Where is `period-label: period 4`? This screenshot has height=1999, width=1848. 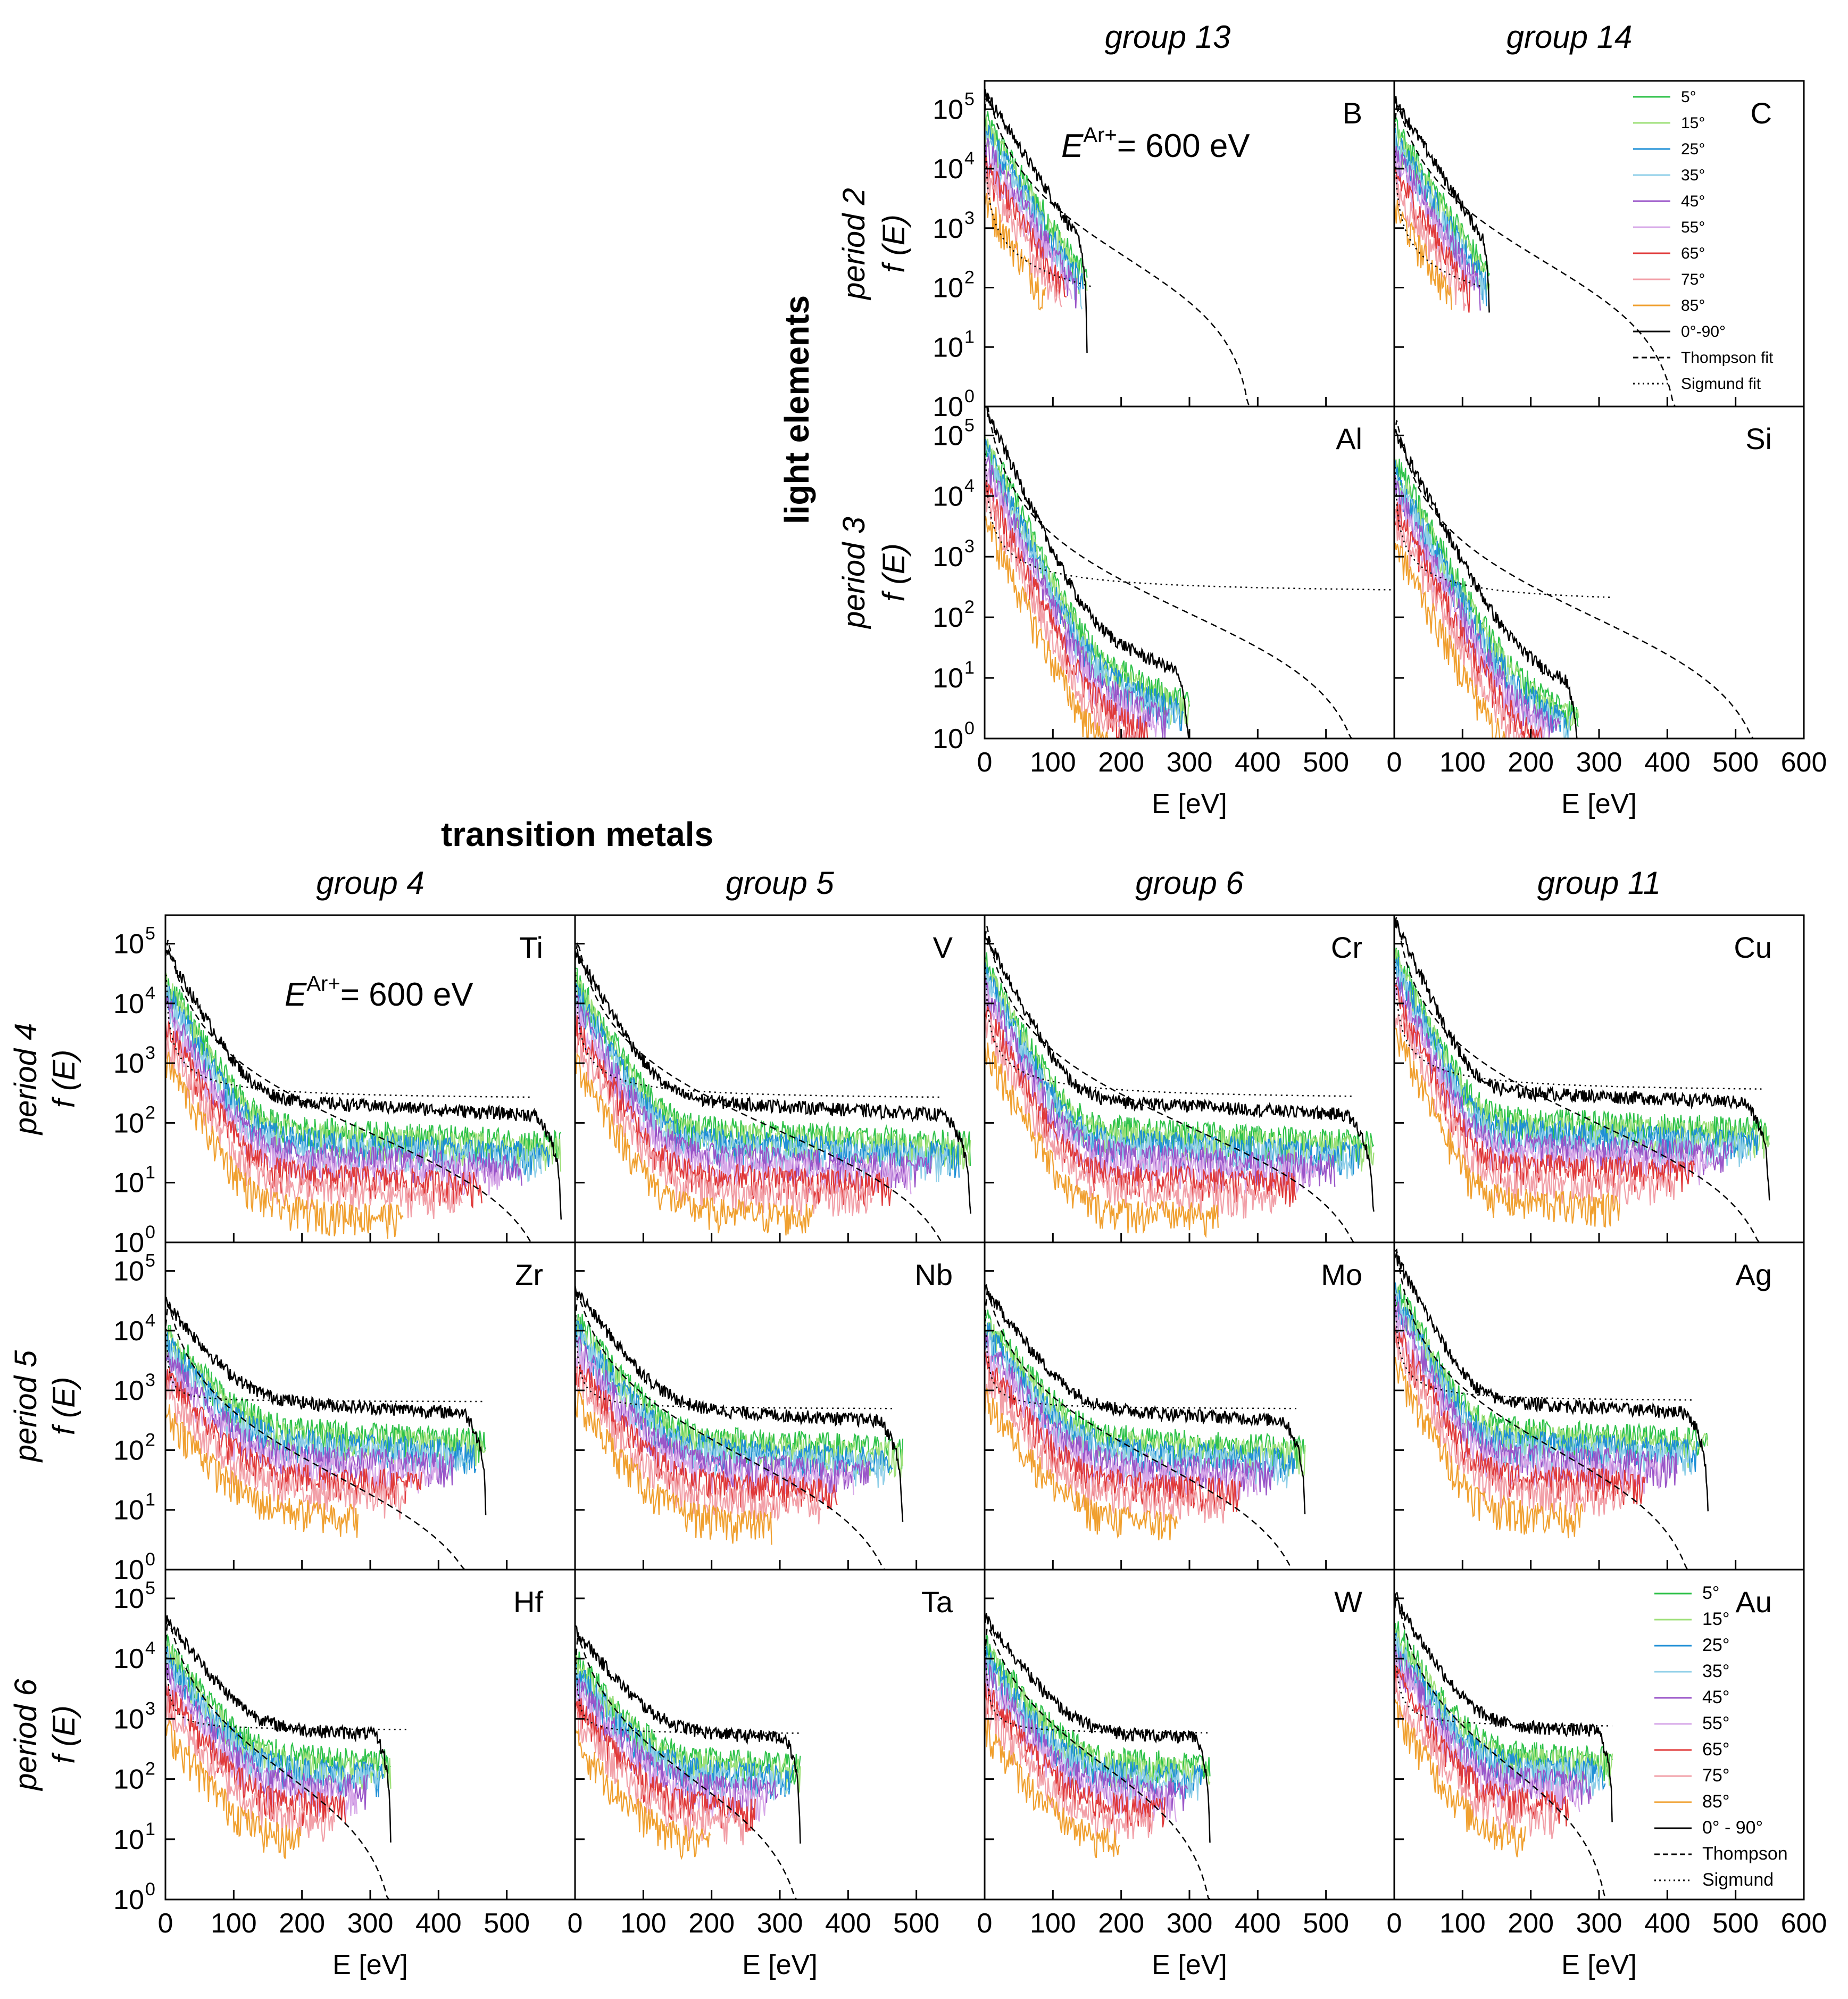 period-label: period 4 is located at coordinates (26, 1079).